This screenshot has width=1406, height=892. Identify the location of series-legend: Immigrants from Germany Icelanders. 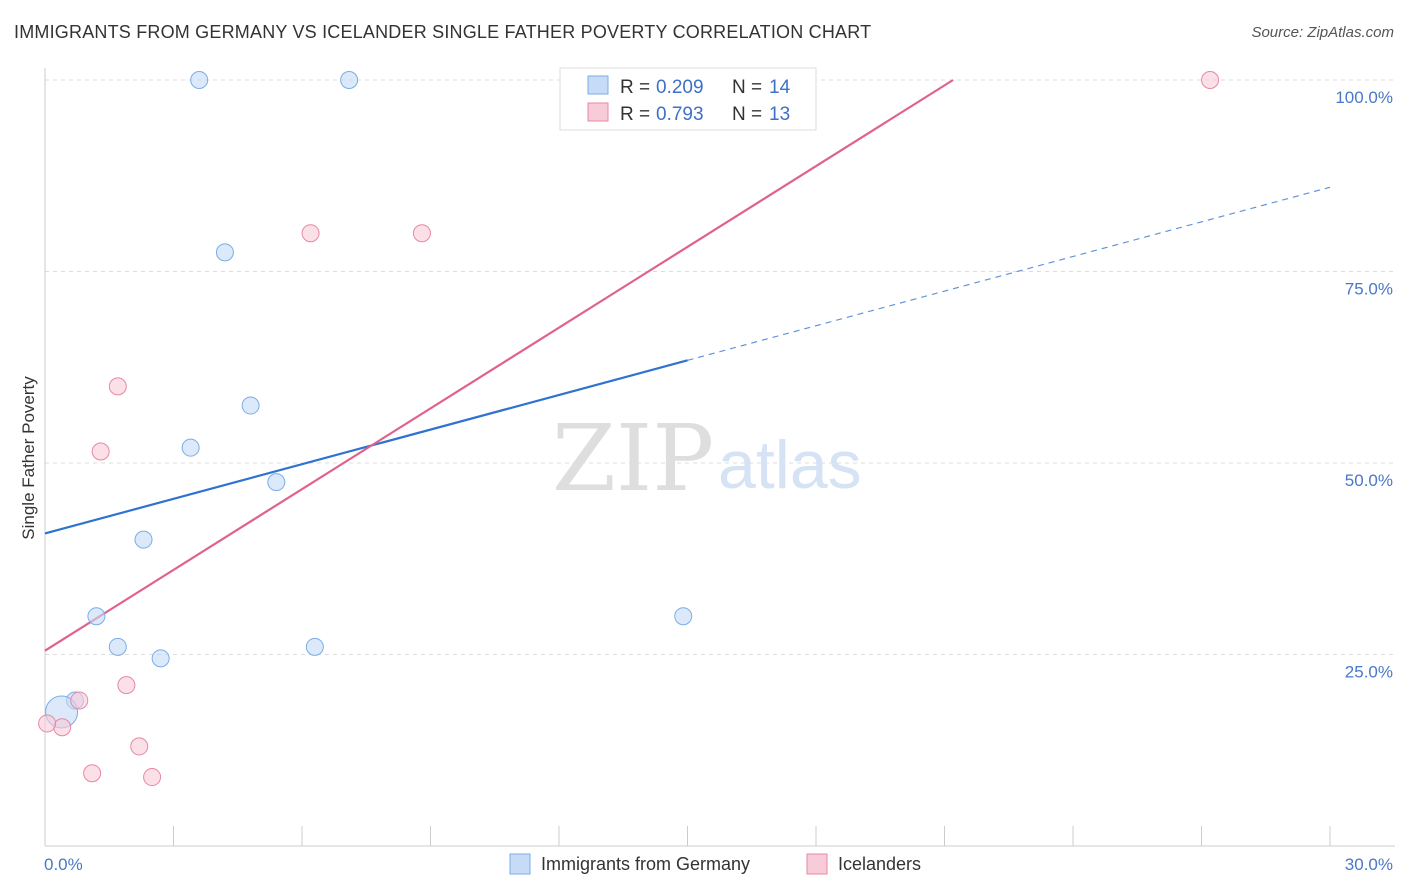
(715, 864).